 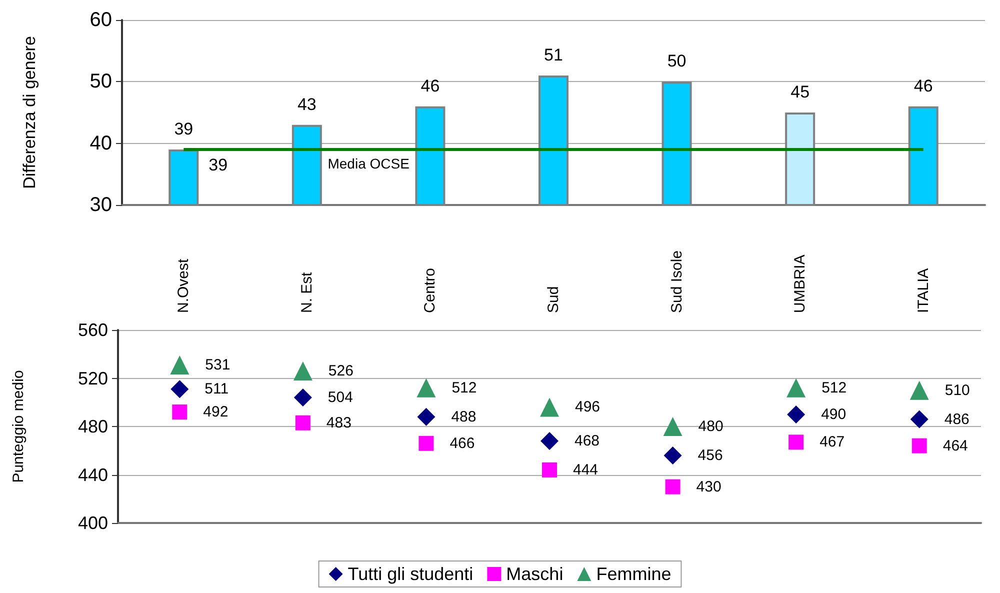 I want to click on data-label: 483, so click(x=339, y=423).